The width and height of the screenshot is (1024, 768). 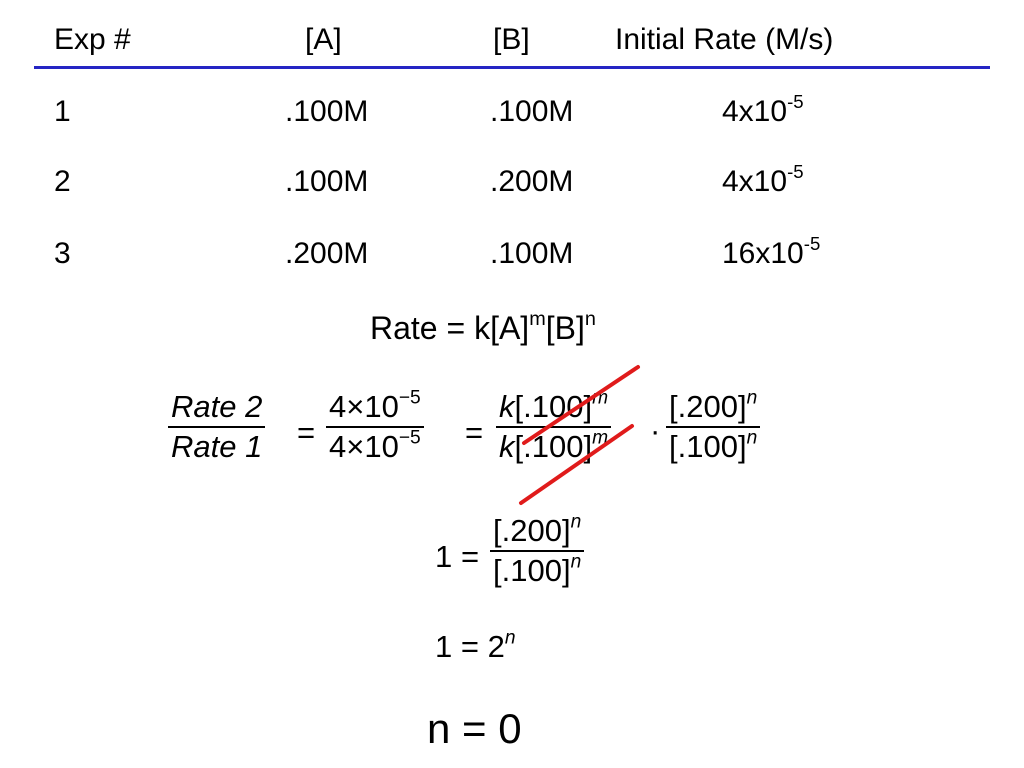 What do you see at coordinates (327, 111) in the screenshot?
I see `row1-a: .100M` at bounding box center [327, 111].